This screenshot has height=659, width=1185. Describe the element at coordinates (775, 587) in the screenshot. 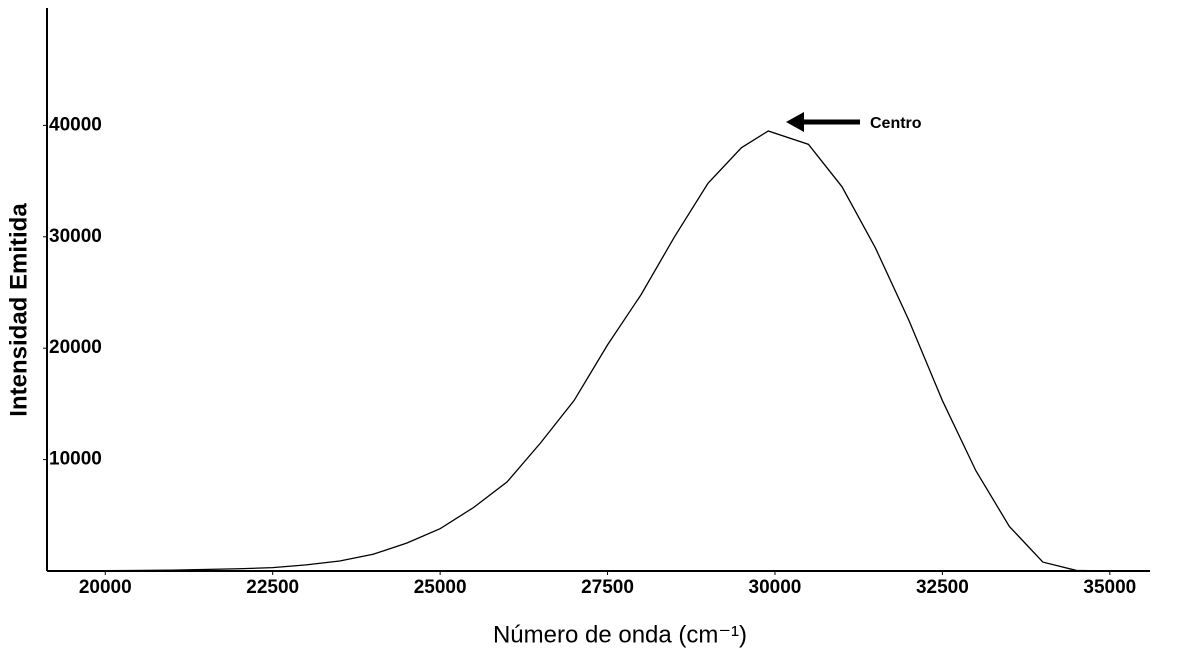

I see `x-tick-label: 30000` at that location.